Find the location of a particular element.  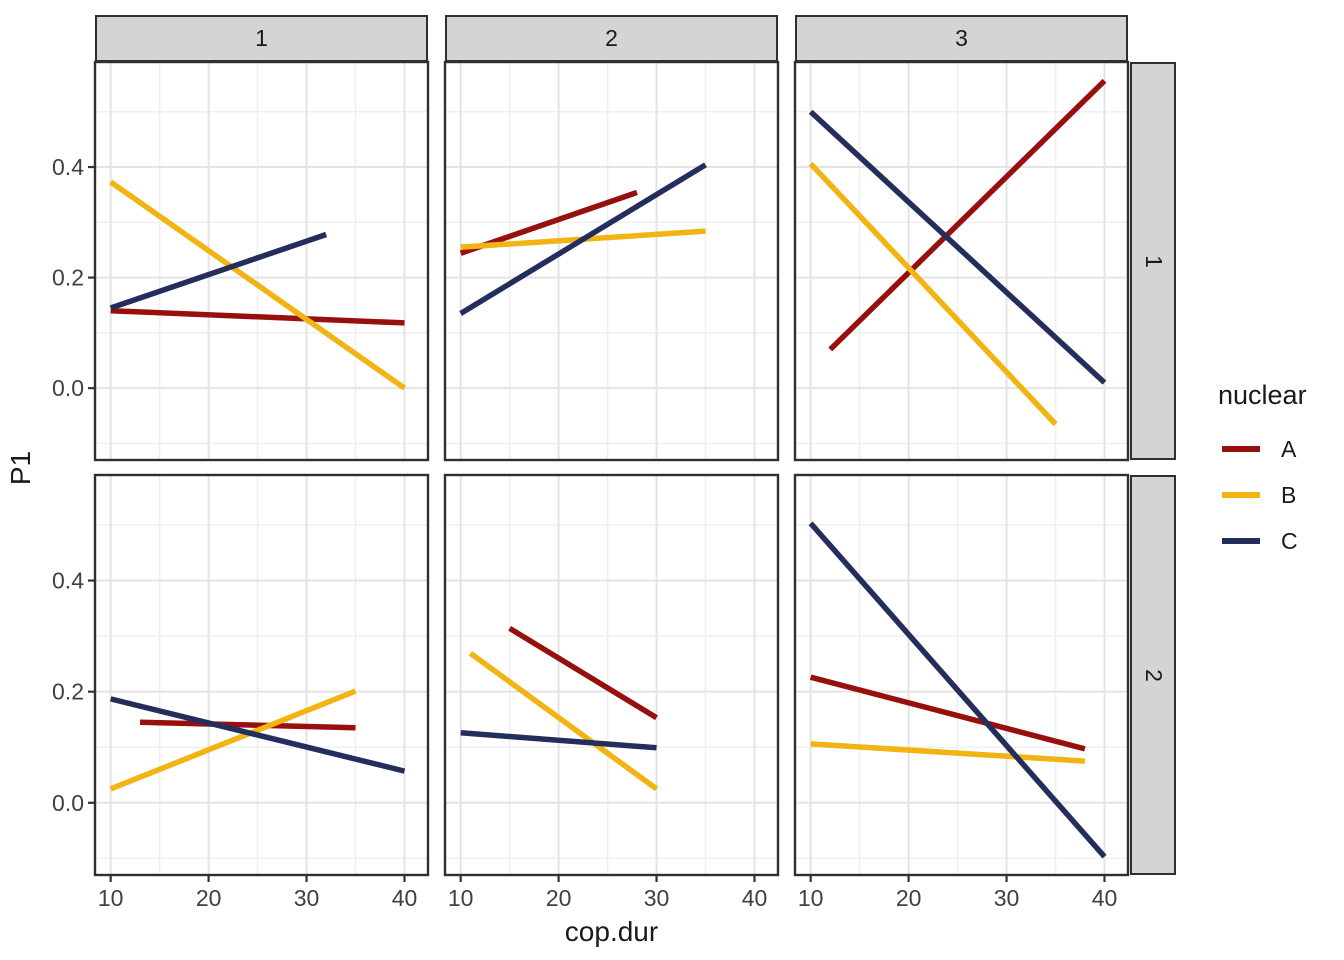

facet-col-strip-3: 3 is located at coordinates (961, 38).